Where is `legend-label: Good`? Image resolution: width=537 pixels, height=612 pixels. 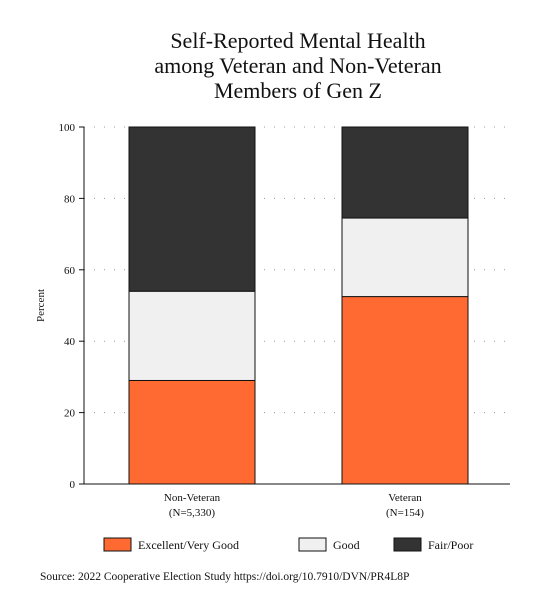 legend-label: Good is located at coordinates (346, 545).